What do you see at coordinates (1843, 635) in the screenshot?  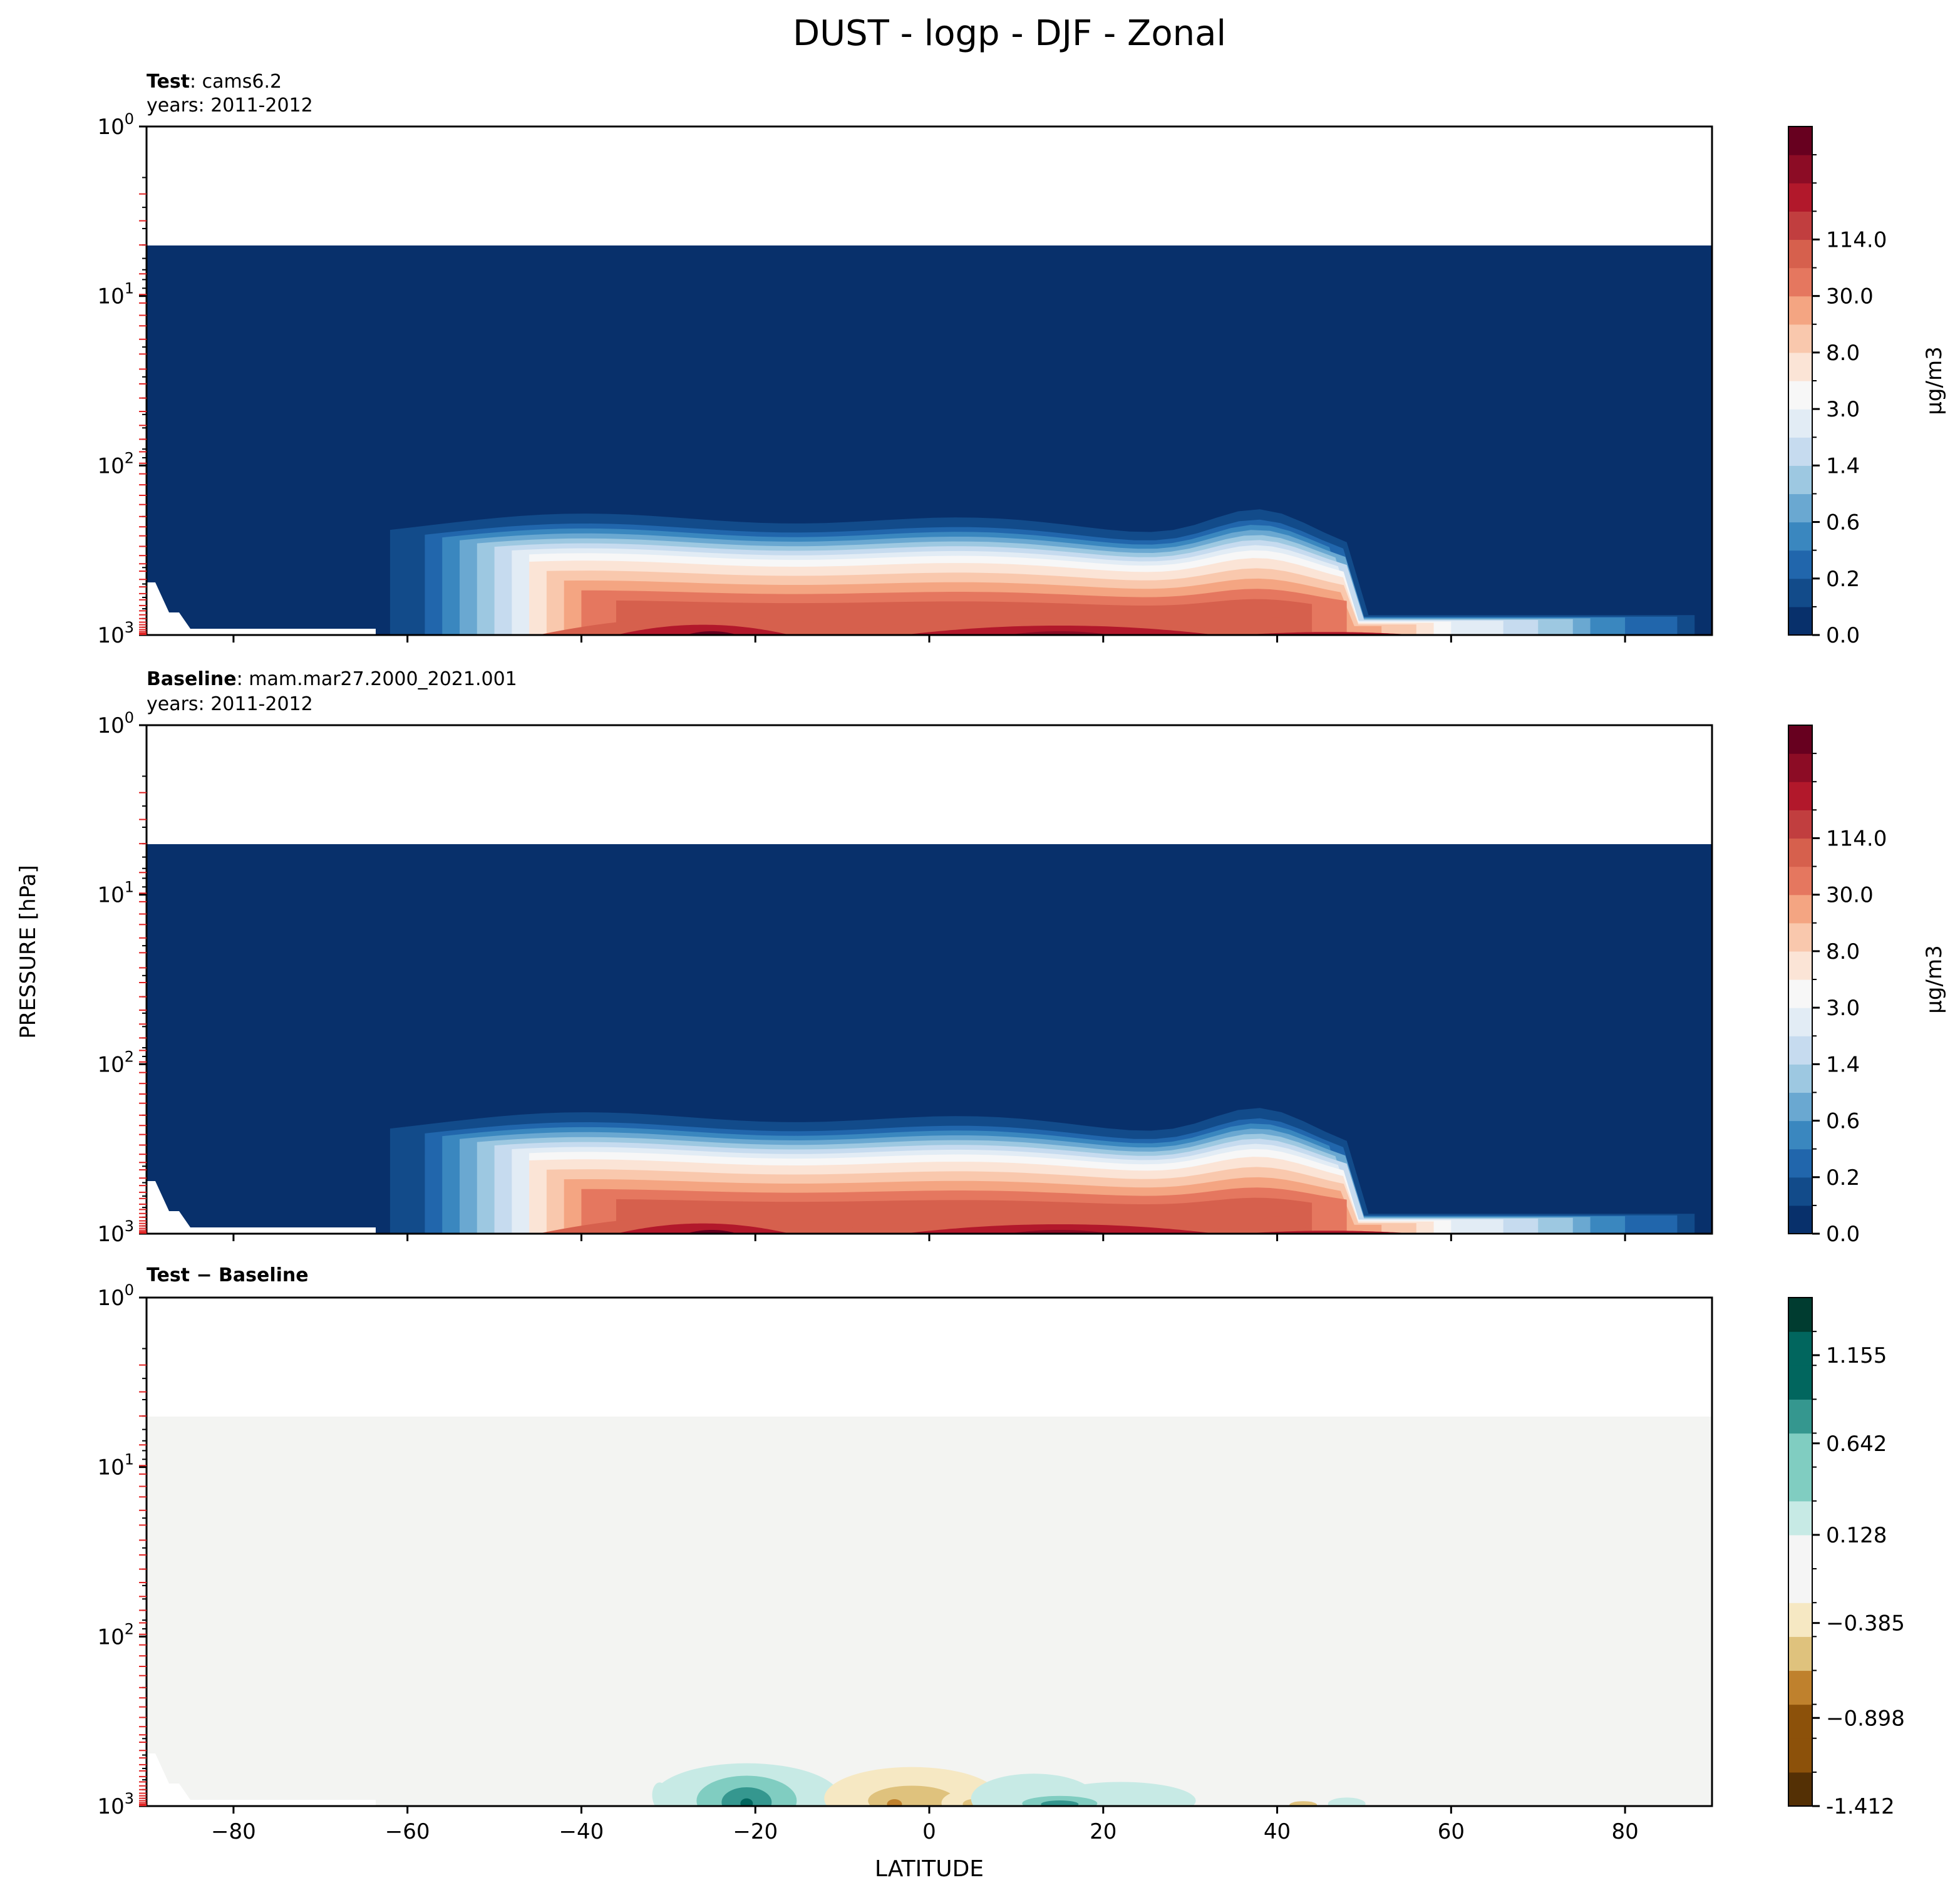 I see `colorbar-tick-label: 0.0` at bounding box center [1843, 635].